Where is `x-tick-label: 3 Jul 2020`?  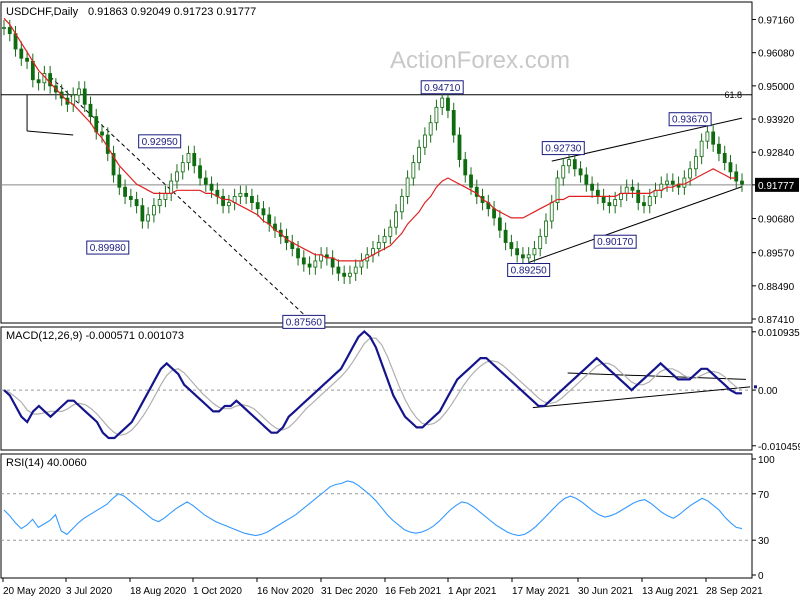 x-tick-label: 3 Jul 2020 is located at coordinates (89, 591).